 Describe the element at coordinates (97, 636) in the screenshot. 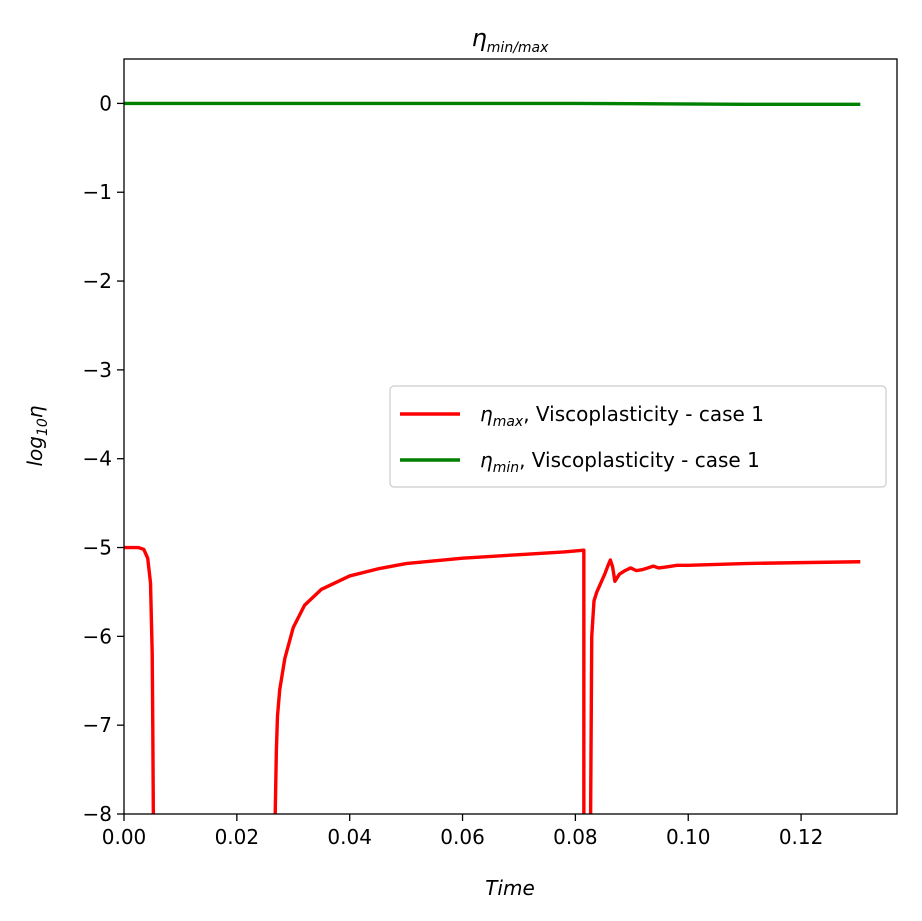

I see `y-tick-label: −6` at that location.